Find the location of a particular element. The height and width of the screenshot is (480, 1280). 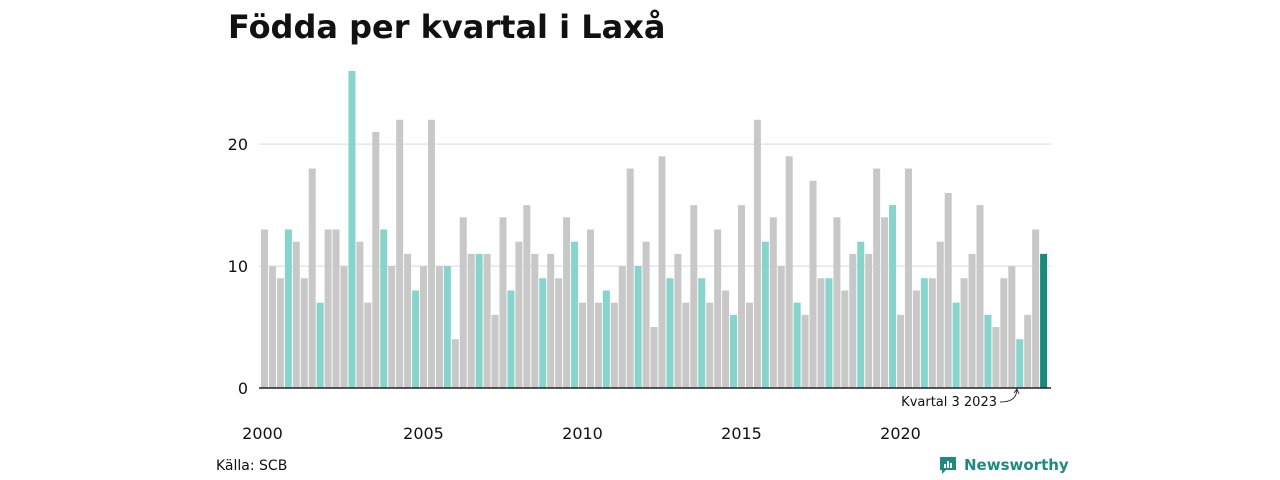

bar-2002-q4 is located at coordinates (352, 229).